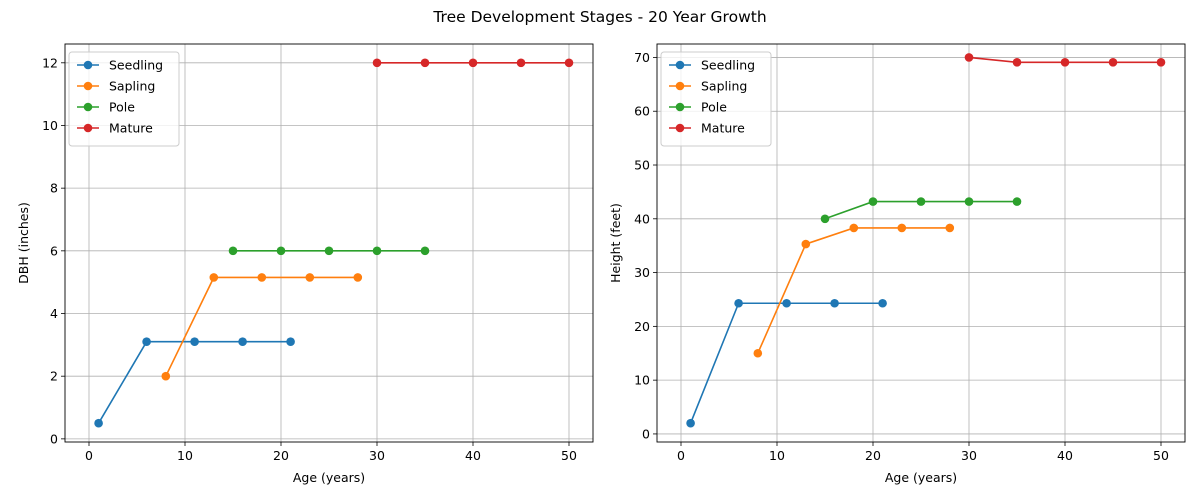 This screenshot has width=1200, height=500. What do you see at coordinates (131, 128) in the screenshot?
I see `chart-1-legend-mature-label: Mature` at bounding box center [131, 128].